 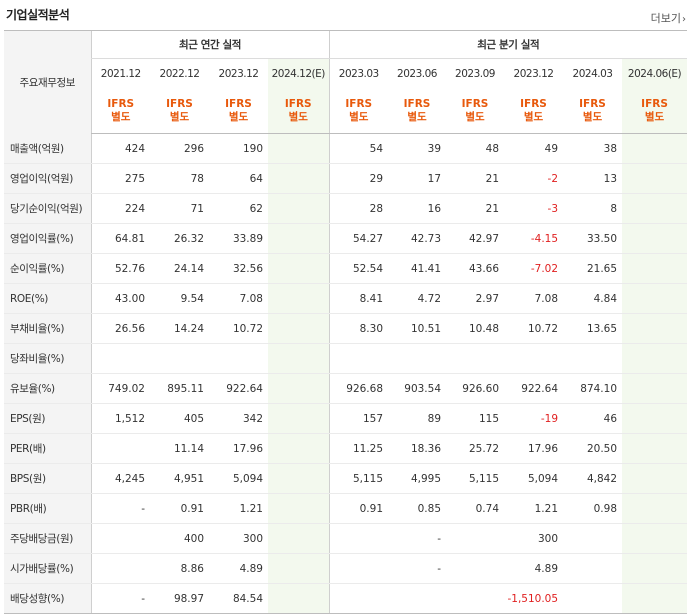 I want to click on row-label: PER(배), so click(x=47, y=448).